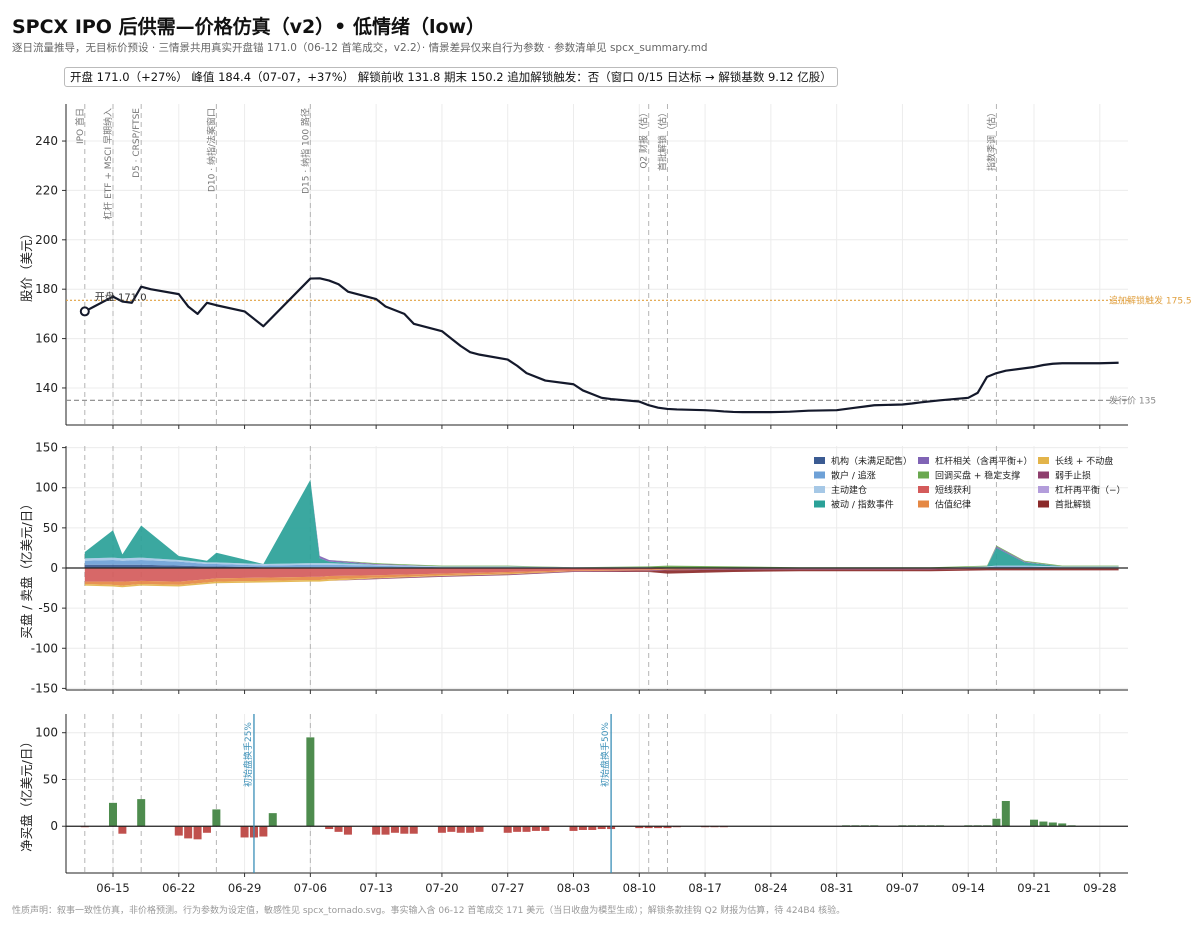 This screenshot has height=933, width=1200. Describe the element at coordinates (507, 888) in the screenshot. I see `x-tick-label: 07-27` at that location.